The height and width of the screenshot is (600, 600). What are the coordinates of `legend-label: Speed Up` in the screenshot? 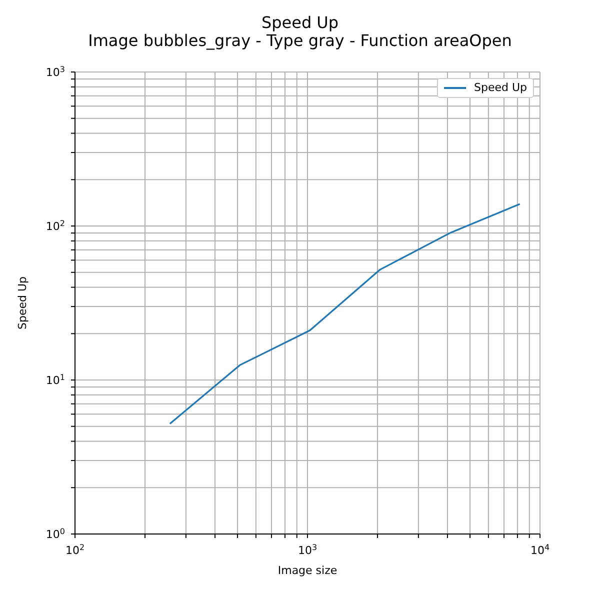 It's located at (500, 88).